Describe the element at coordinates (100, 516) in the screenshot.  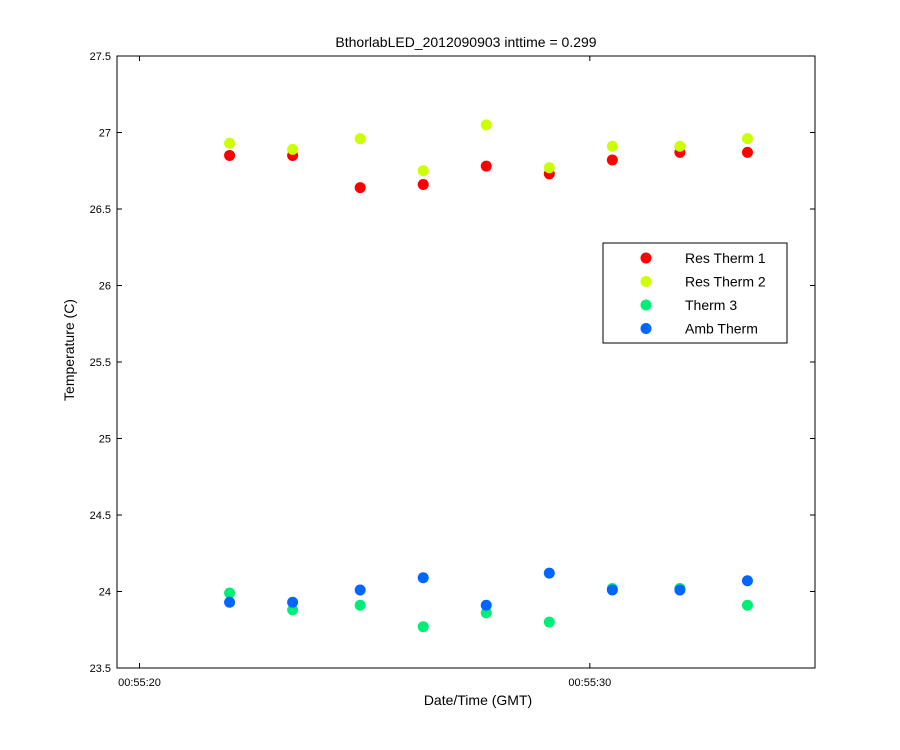
I see `y-tick-label: 24.5` at that location.